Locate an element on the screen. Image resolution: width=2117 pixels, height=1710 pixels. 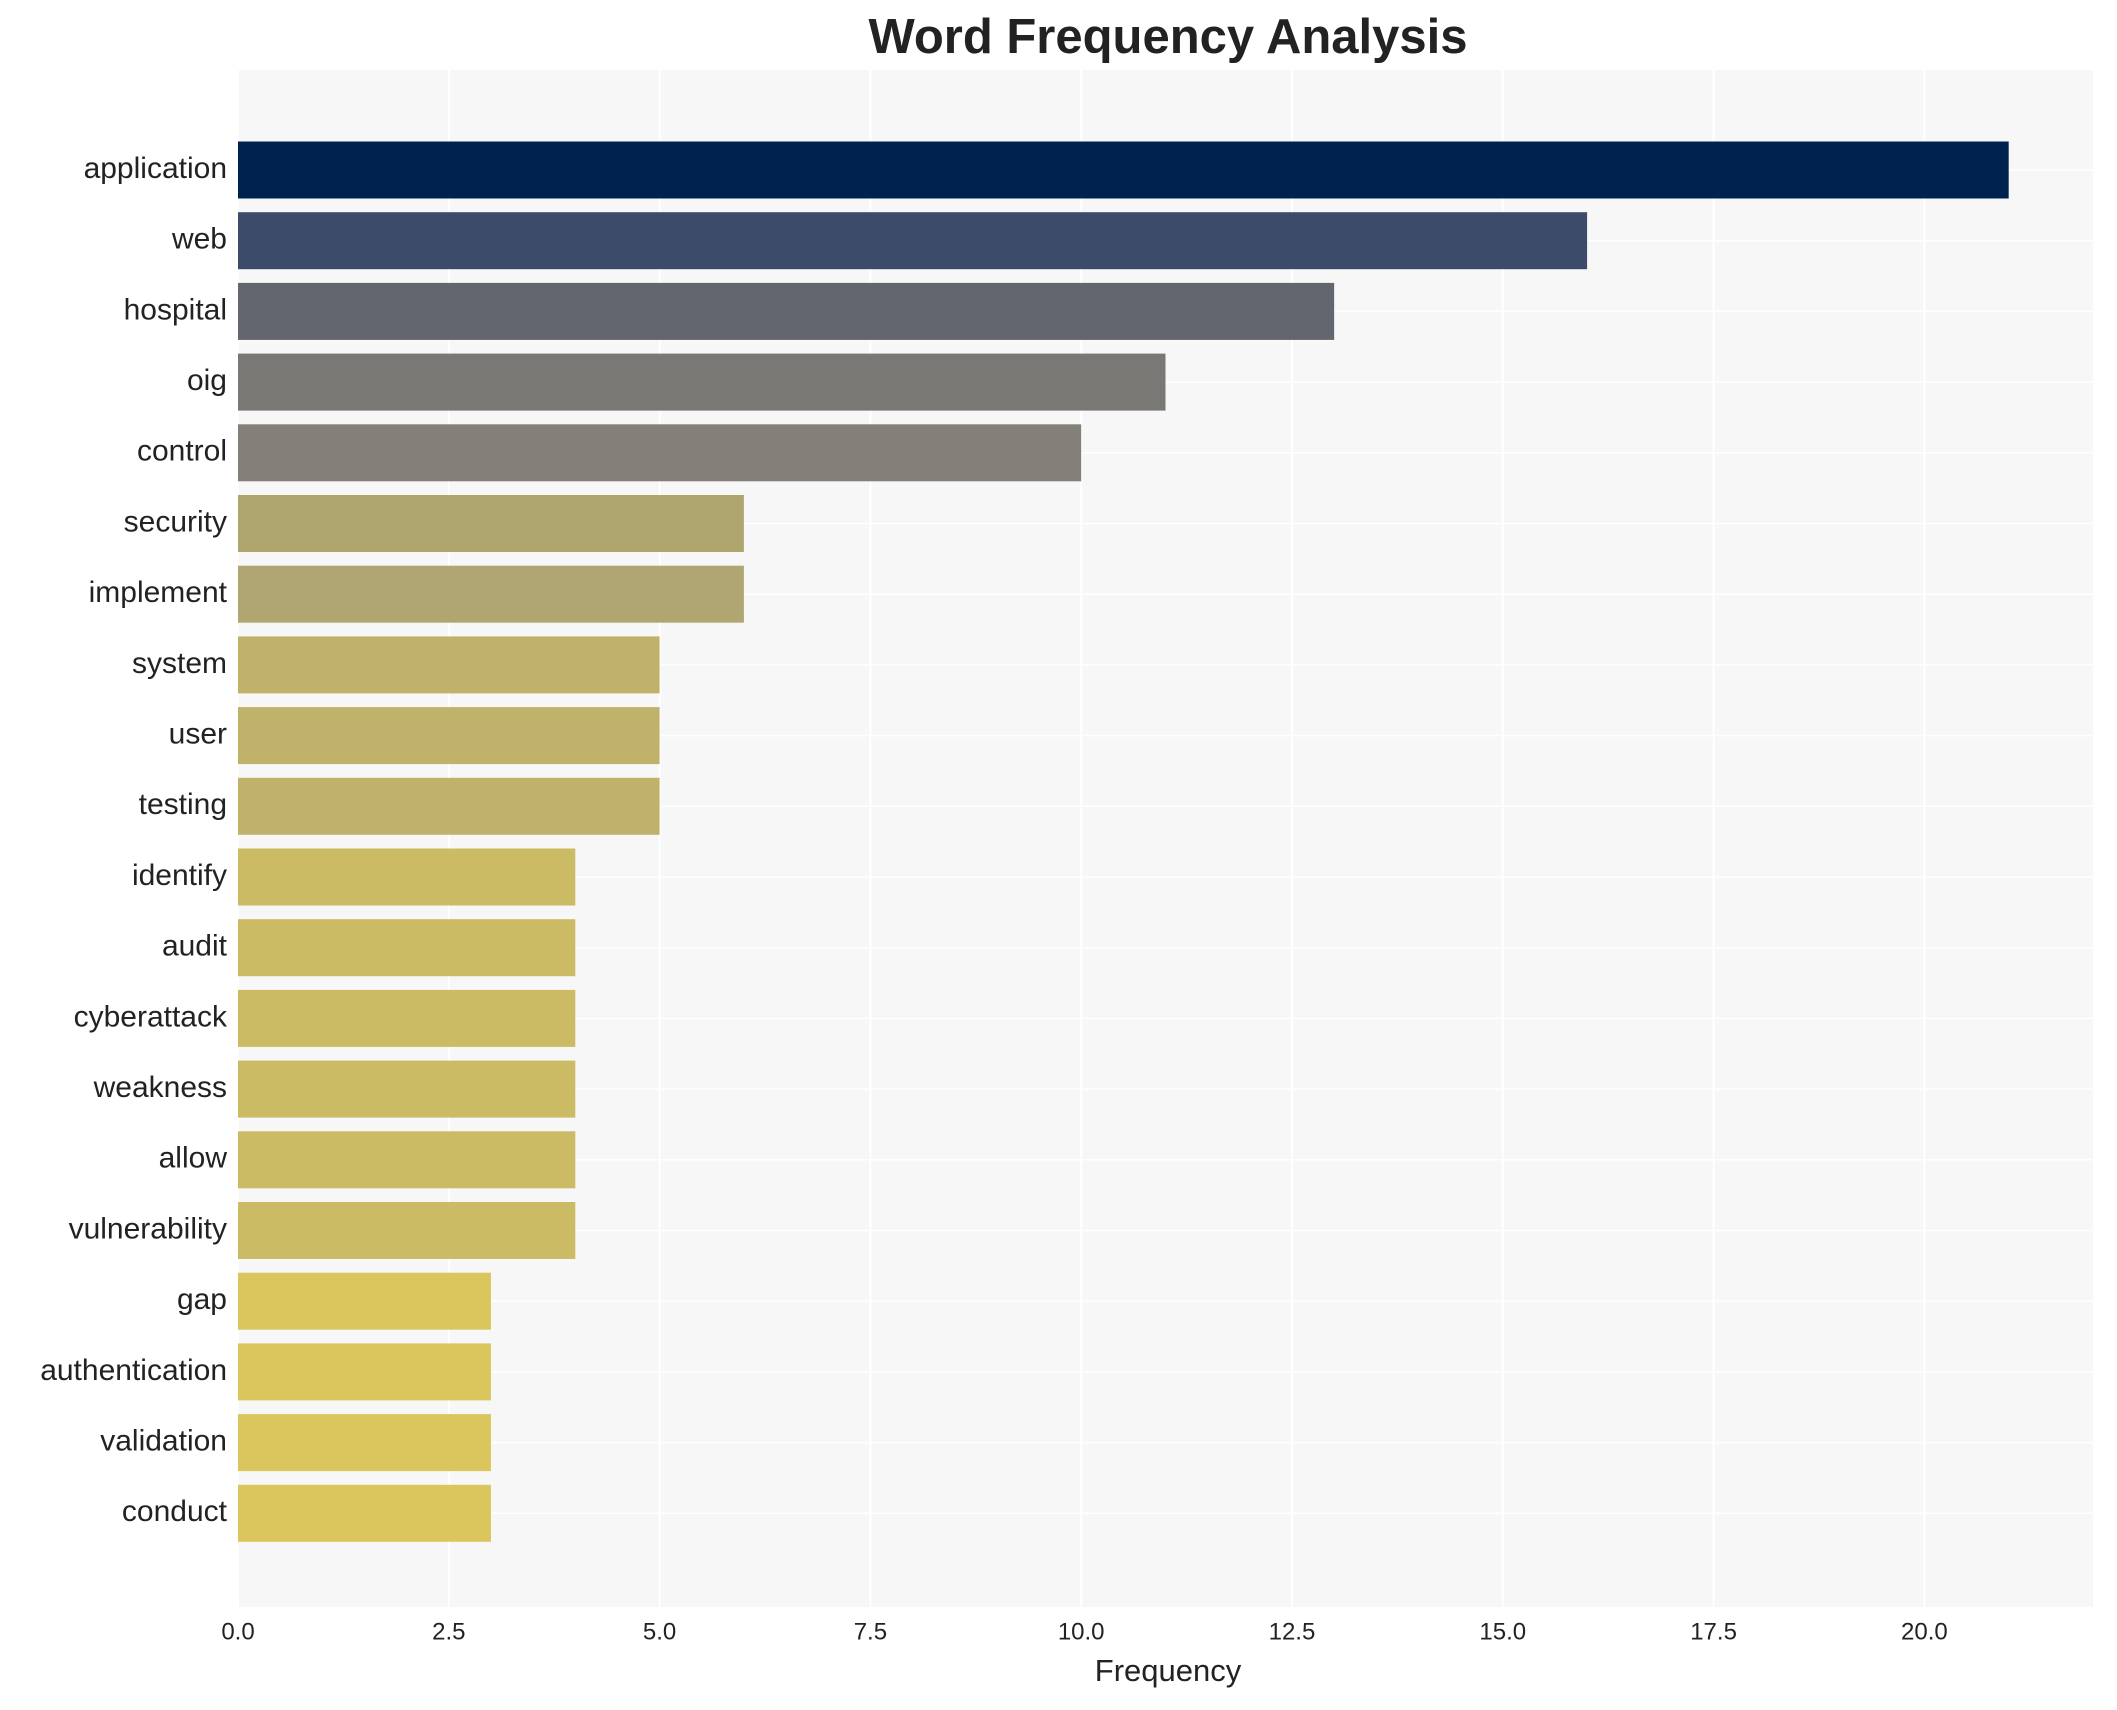
y-tick-label: system is located at coordinates (179, 663).